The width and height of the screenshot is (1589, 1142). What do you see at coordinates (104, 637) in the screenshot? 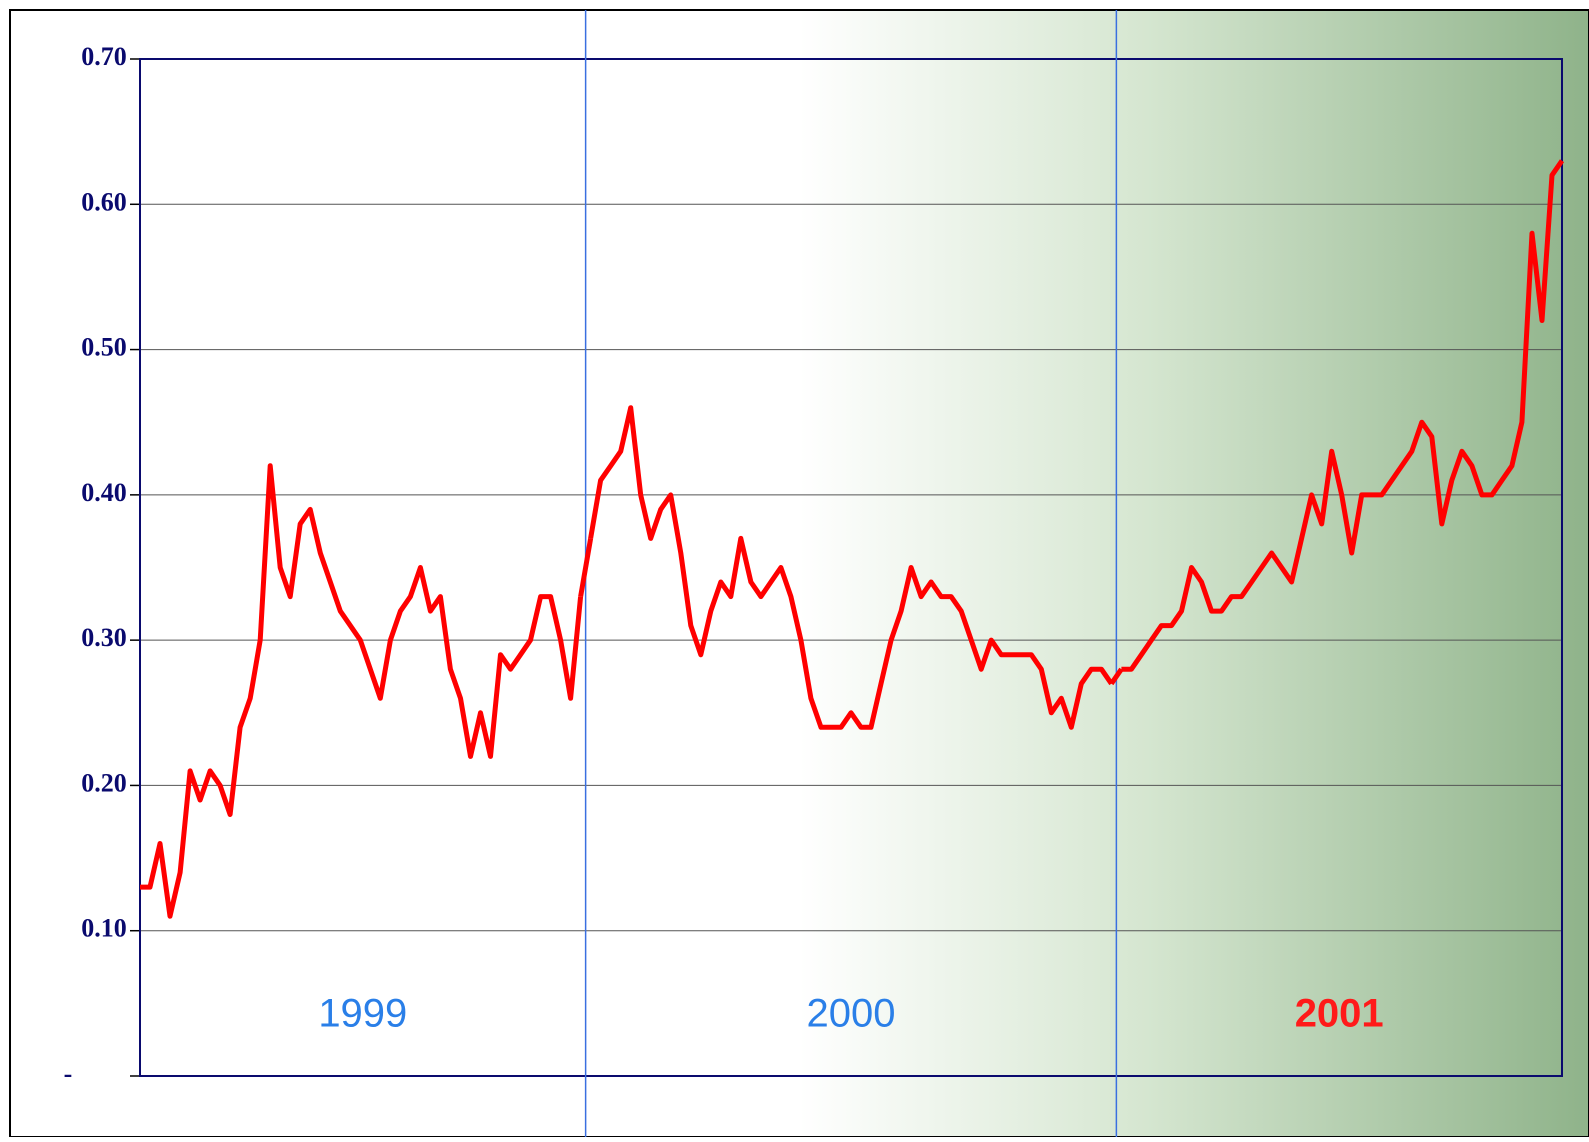
I see `y-tick-label: 0.30` at bounding box center [104, 637].